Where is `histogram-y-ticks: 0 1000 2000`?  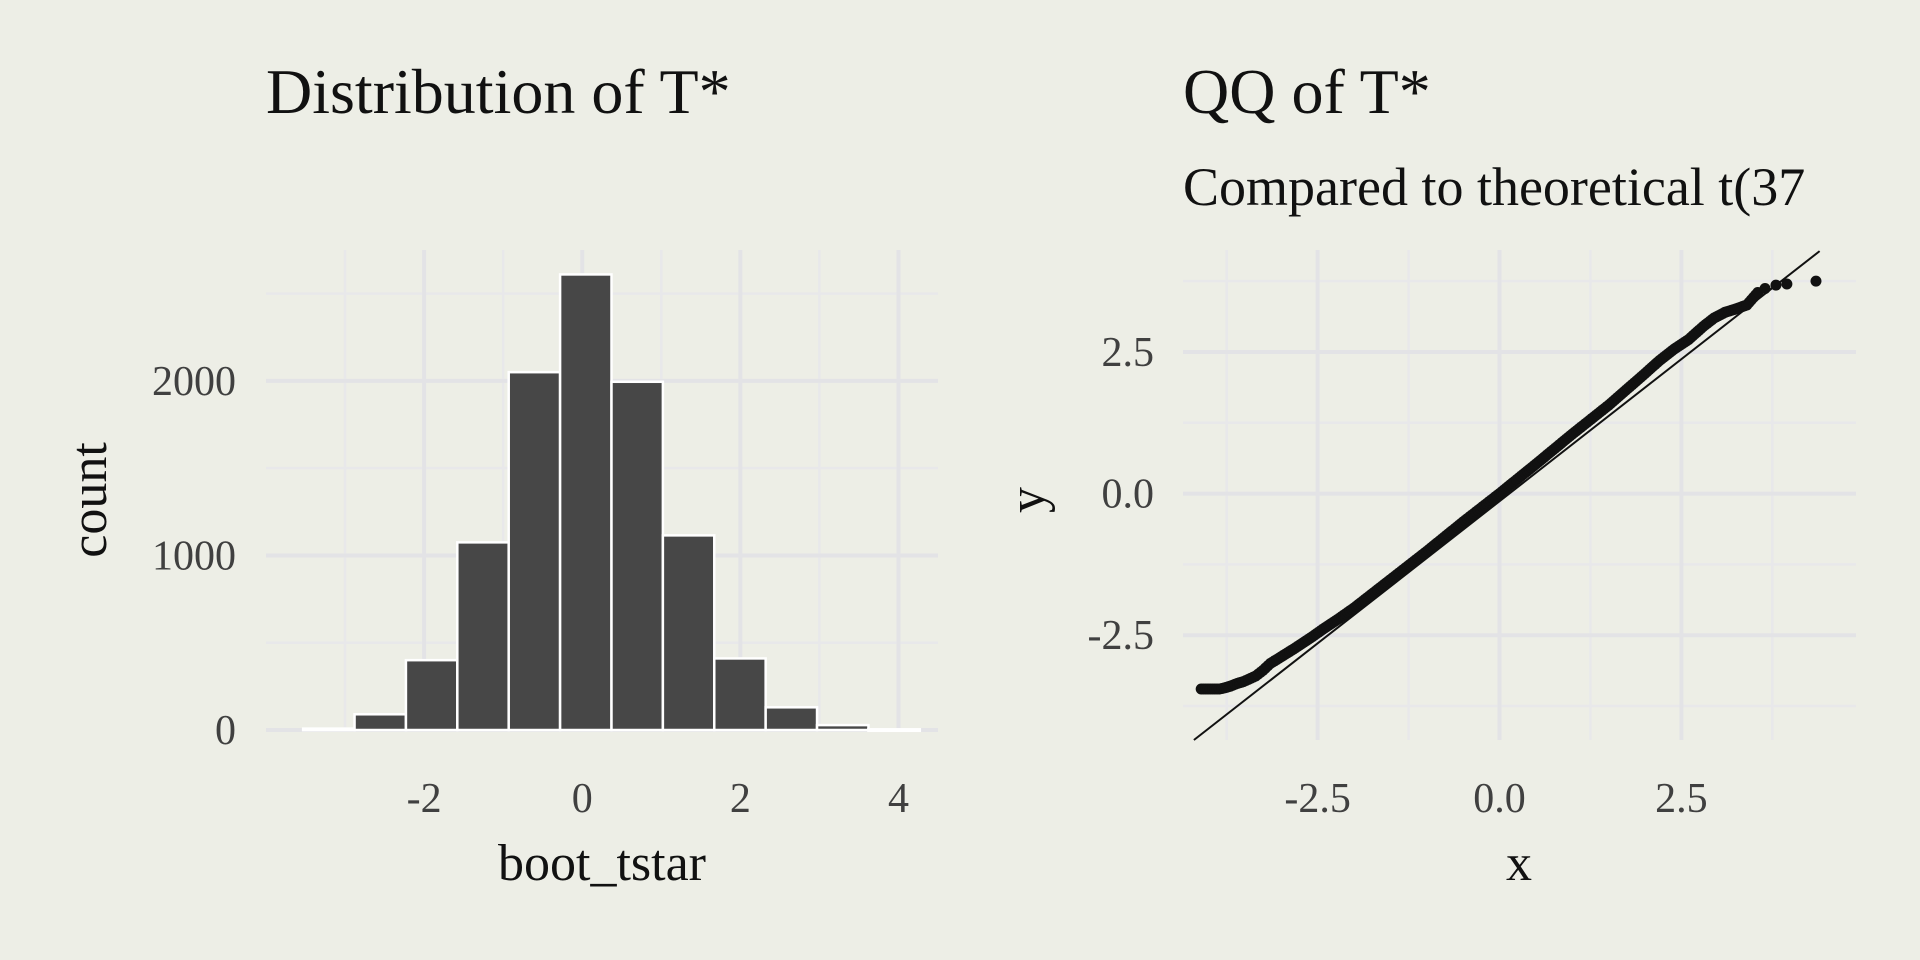
histogram-y-ticks: 0 1000 2000 is located at coordinates (194, 556).